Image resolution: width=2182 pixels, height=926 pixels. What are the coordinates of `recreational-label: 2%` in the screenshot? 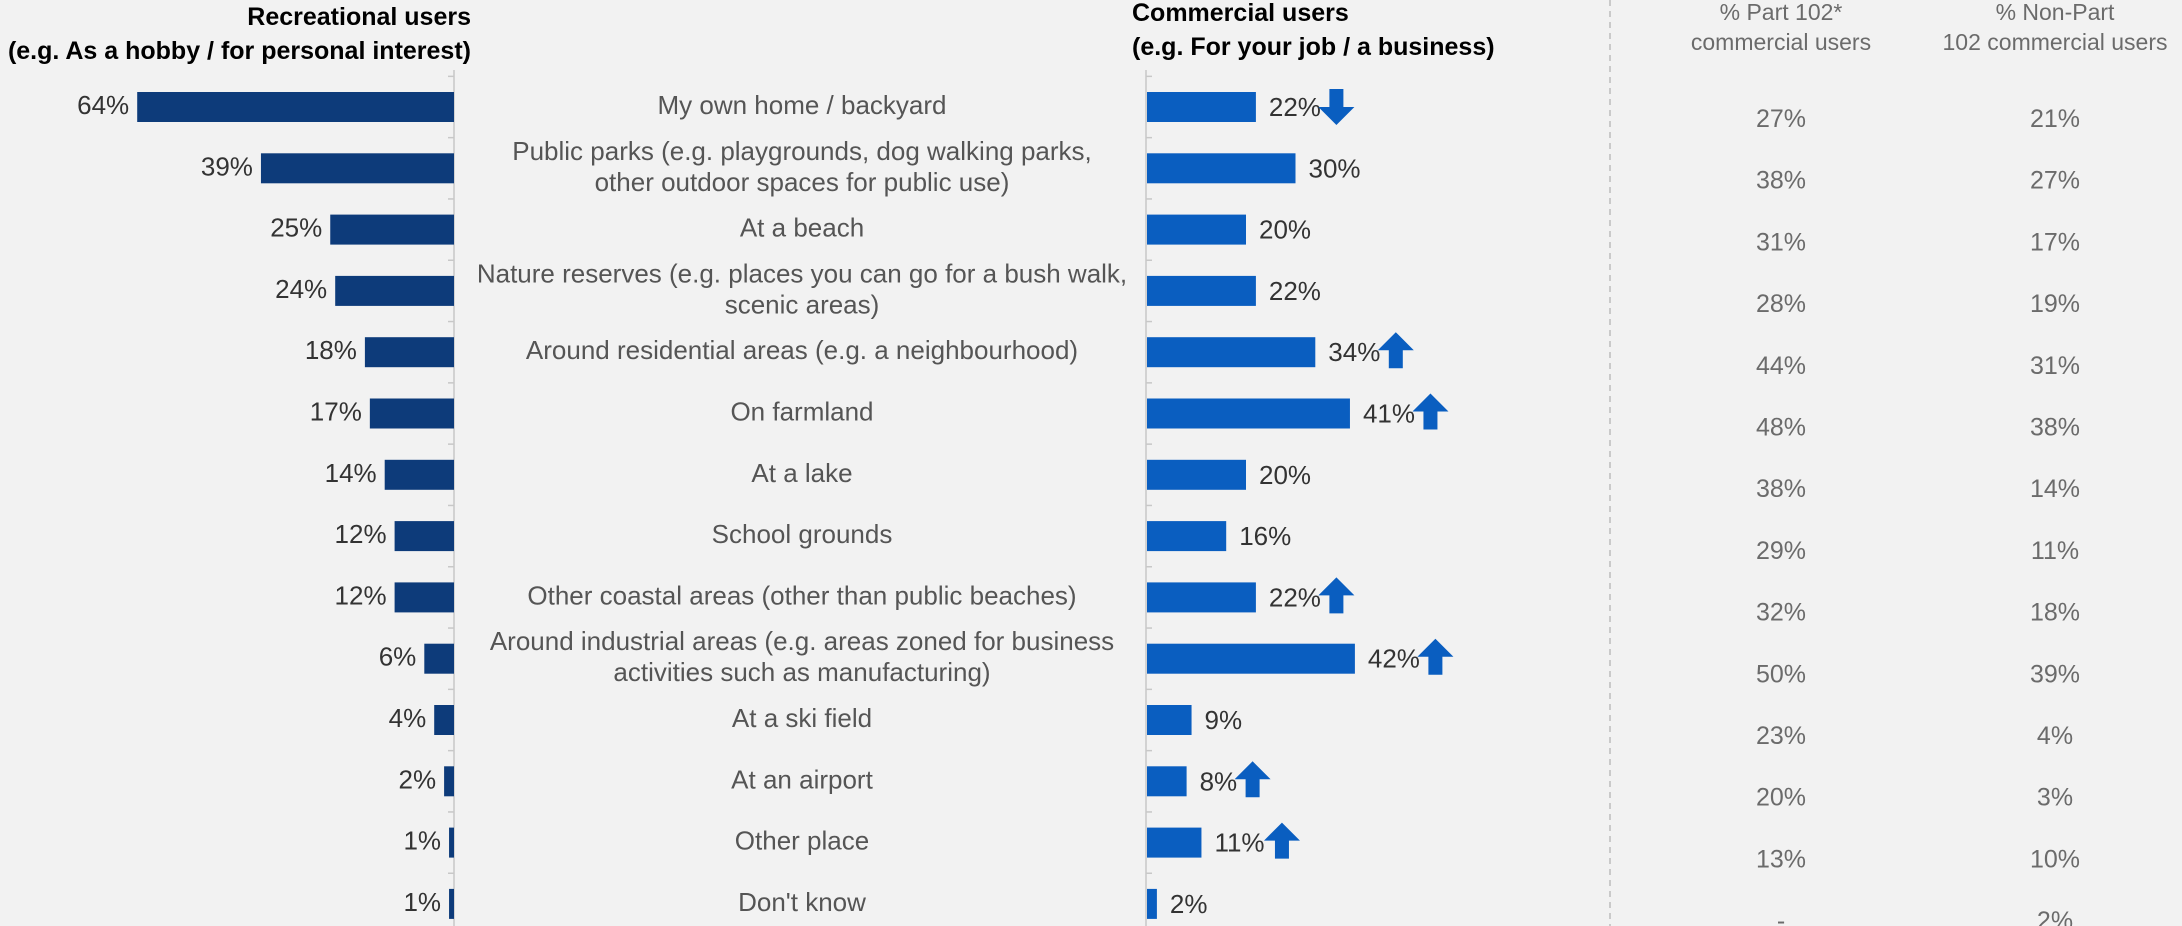 It's located at (418, 779).